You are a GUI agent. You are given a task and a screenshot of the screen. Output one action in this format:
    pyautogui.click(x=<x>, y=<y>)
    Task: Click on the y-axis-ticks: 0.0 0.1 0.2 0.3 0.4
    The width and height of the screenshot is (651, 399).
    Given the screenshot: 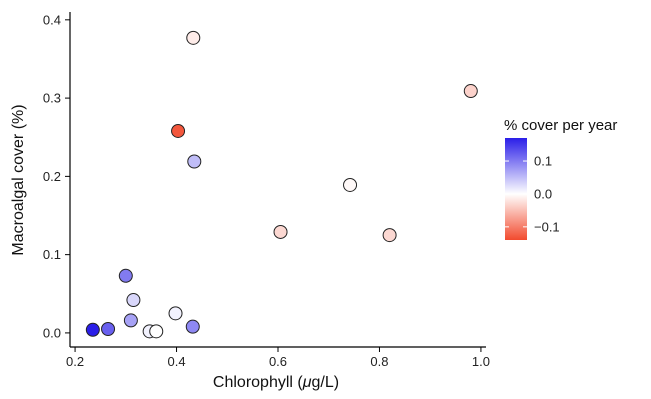 What is the action you would take?
    pyautogui.click(x=56, y=176)
    